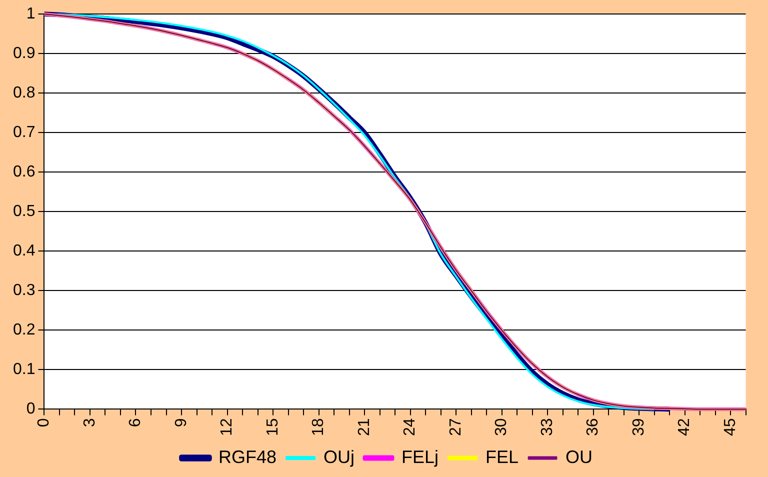 Image resolution: width=768 pixels, height=477 pixels. Describe the element at coordinates (319, 427) in the screenshot. I see `x-tick-label: 18` at that location.